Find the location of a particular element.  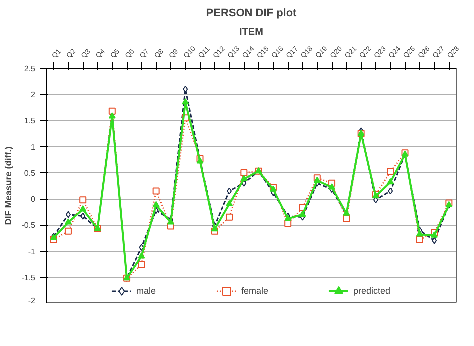

y-tick-label: 1 is located at coordinates (33, 147).